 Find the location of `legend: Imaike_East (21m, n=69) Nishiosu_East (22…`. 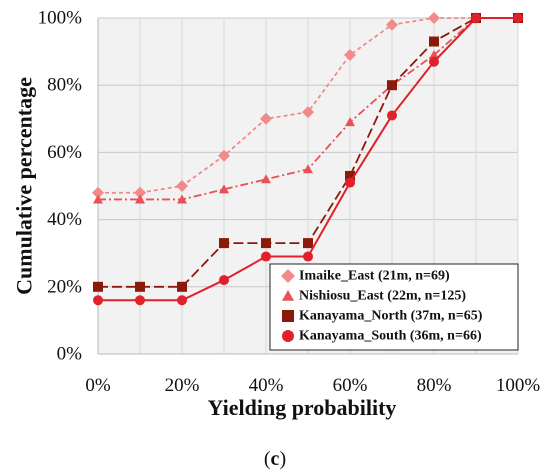

legend: Imaike_East (21m, n=69) Nishiosu_East (22… is located at coordinates (394, 307).